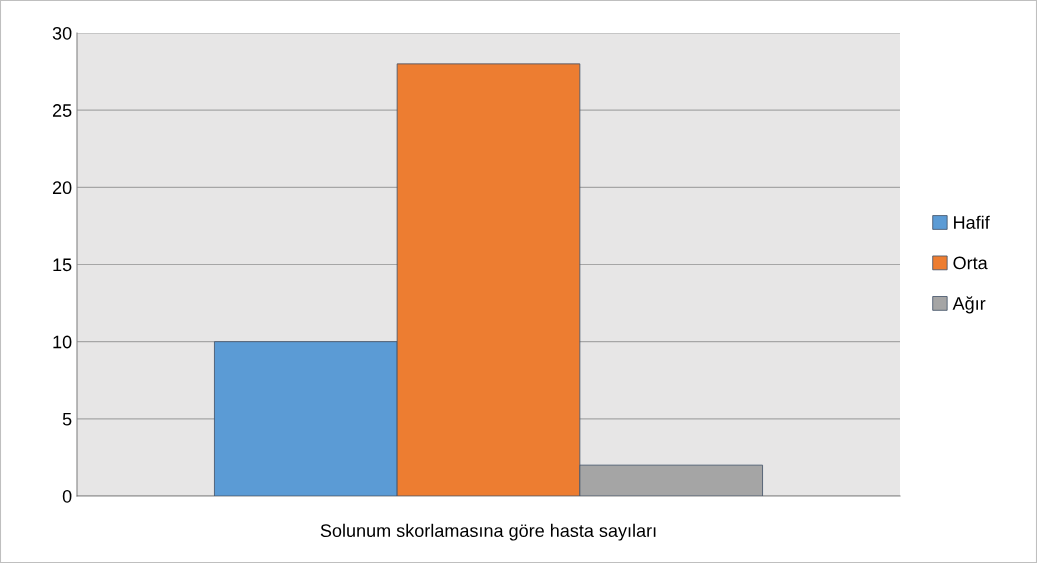 This screenshot has height=563, width=1037. Describe the element at coordinates (67, 419) in the screenshot. I see `y-tick-label: 5` at that location.